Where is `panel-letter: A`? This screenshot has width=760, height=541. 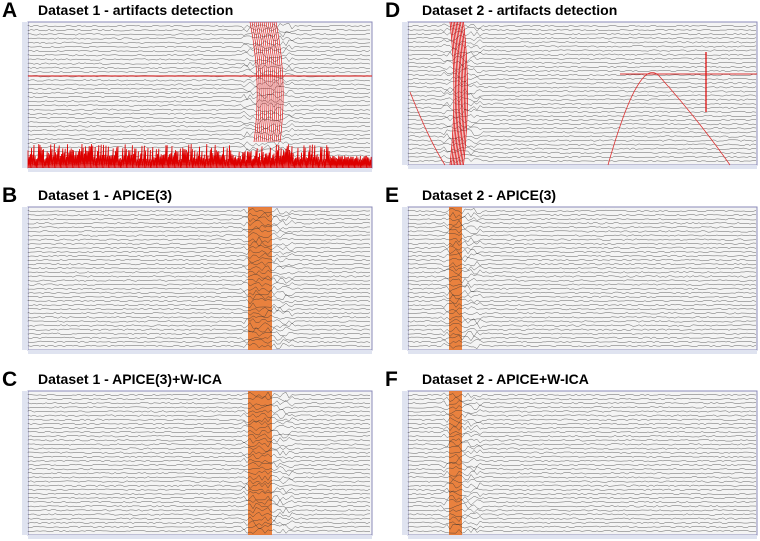
panel-letter: A is located at coordinates (9, 11).